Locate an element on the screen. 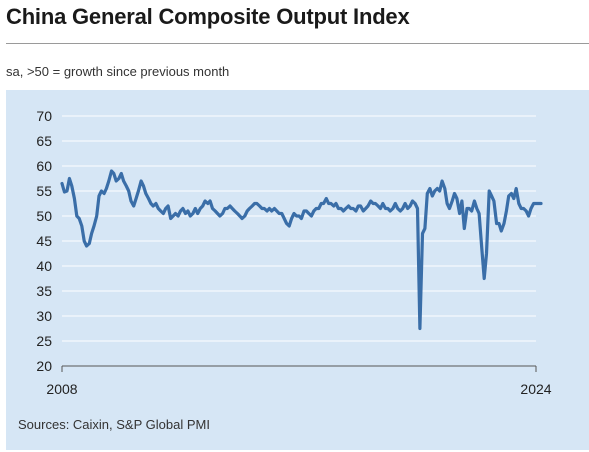  y-tick-label: 25 is located at coordinates (44, 341).